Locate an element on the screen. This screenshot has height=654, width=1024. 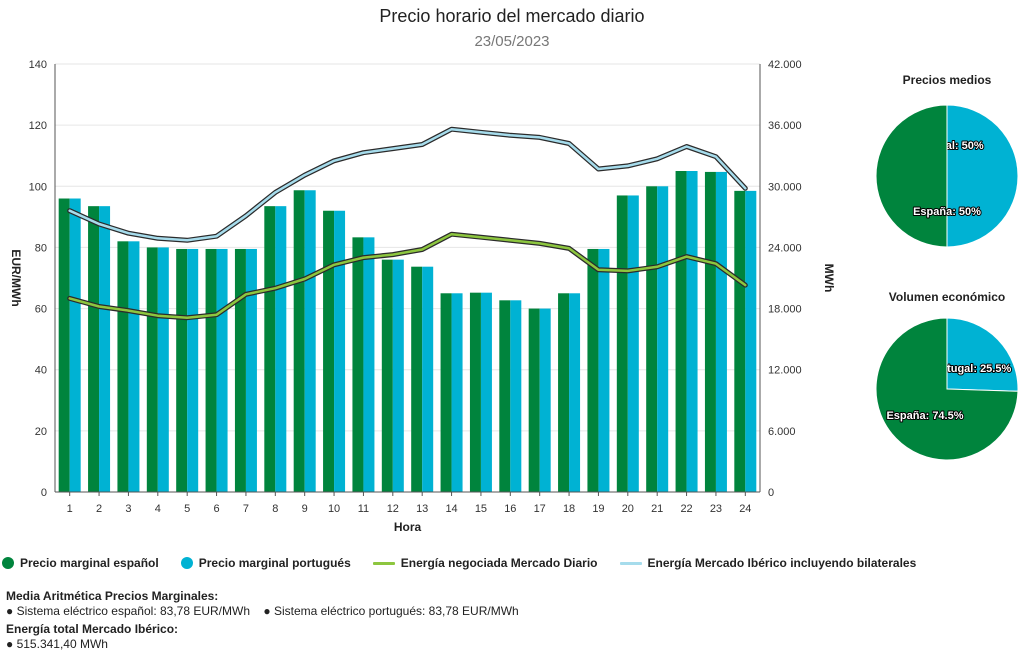
legend-item-precio-es: Precio marginal español is located at coordinates (80, 563).